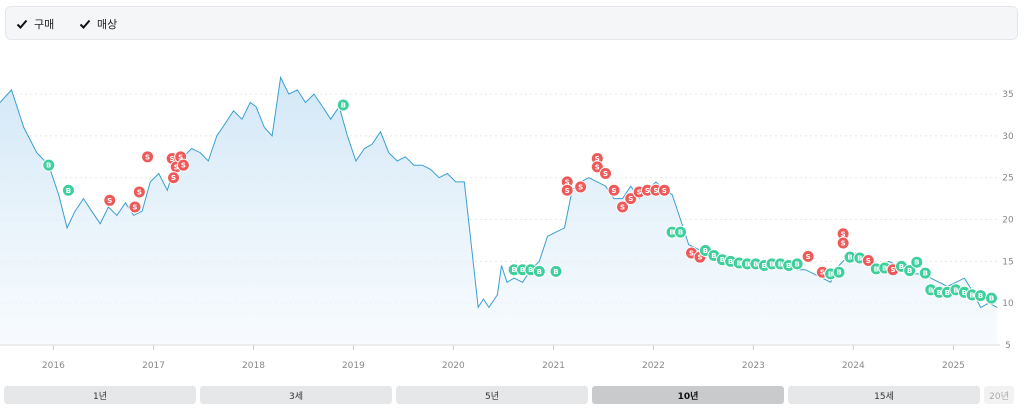  I want to click on y-tick-label: 15, so click(1007, 262).